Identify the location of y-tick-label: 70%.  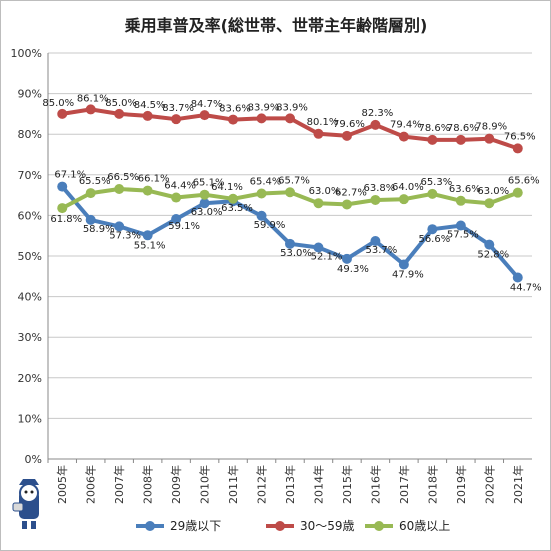
(30, 175).